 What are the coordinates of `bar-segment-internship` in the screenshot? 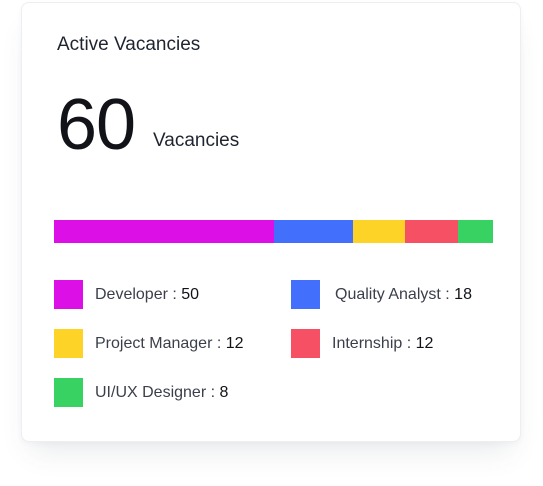 It's located at (431, 231).